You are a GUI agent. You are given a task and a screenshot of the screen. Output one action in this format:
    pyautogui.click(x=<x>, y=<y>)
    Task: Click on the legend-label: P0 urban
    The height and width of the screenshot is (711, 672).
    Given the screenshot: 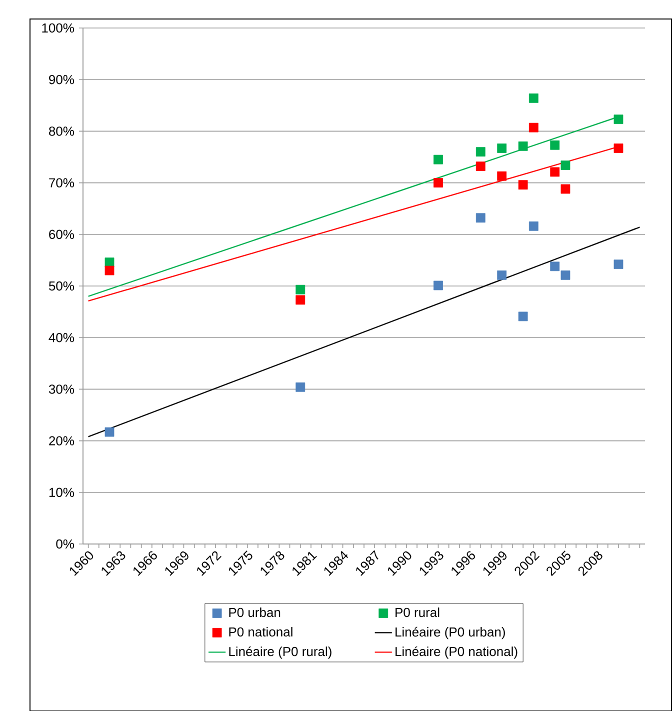 What is the action you would take?
    pyautogui.click(x=254, y=613)
    